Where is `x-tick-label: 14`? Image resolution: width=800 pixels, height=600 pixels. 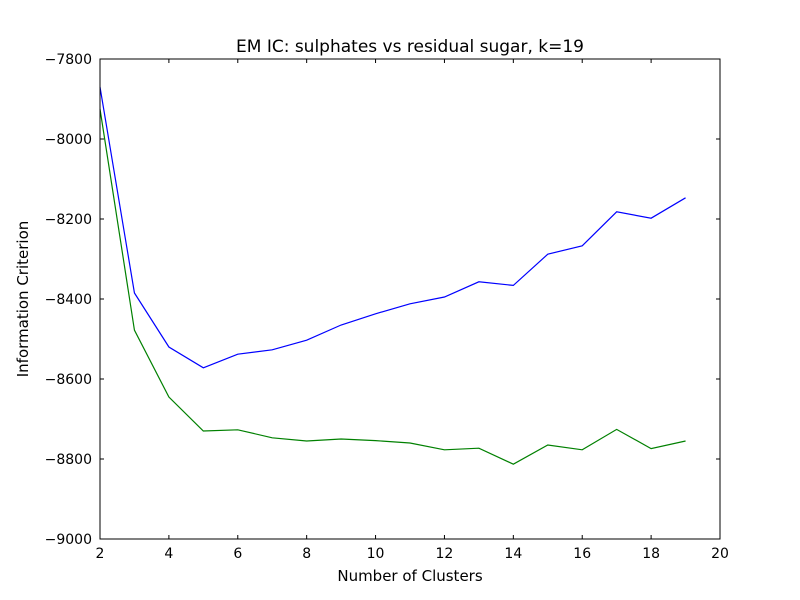 x-tick-label: 14 is located at coordinates (513, 554).